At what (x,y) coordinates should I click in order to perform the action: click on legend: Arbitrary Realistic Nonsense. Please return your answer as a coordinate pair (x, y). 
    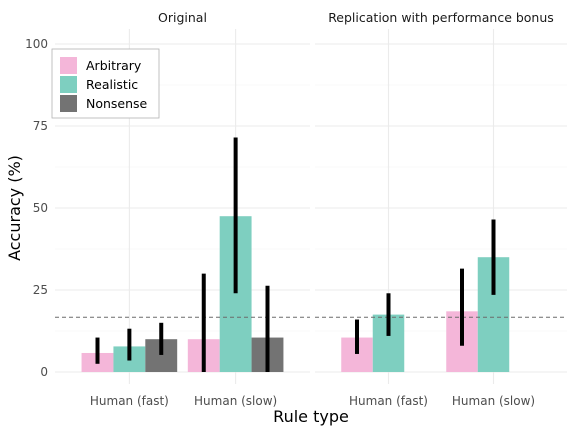
    Looking at the image, I should click on (105, 83).